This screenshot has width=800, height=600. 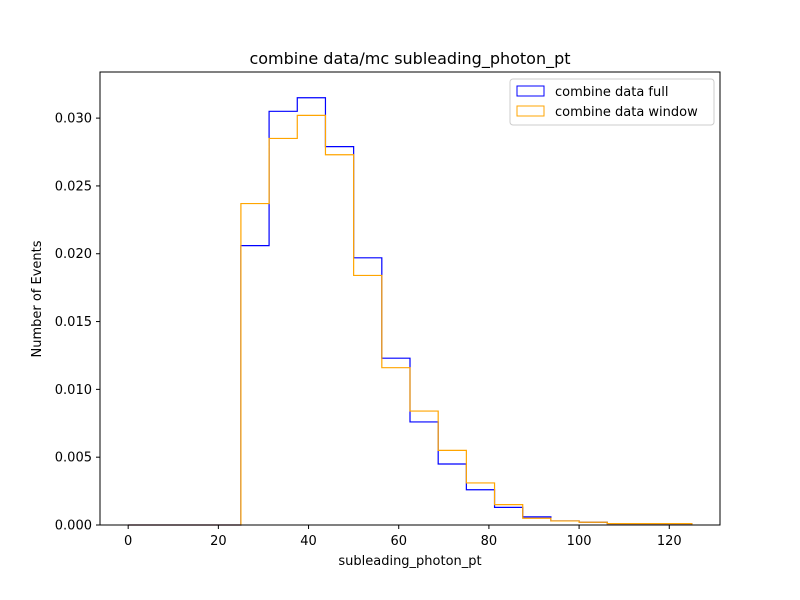 I want to click on x-tick-label: 60, so click(x=398, y=541).